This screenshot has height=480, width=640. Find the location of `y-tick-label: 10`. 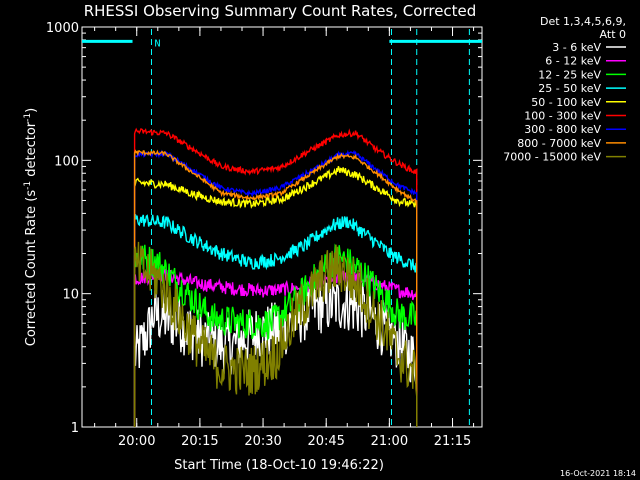

y-tick-label: 10 is located at coordinates (70, 295).